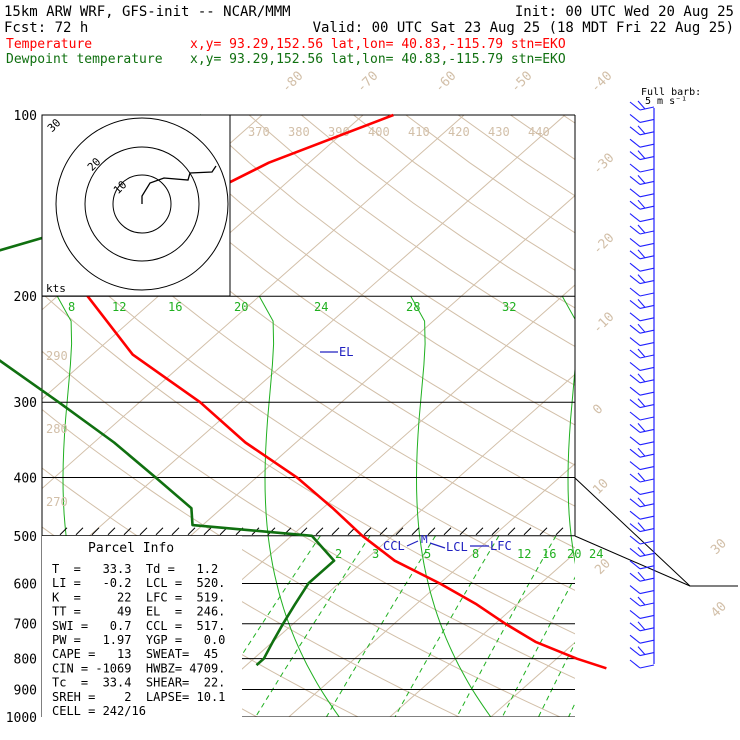 Image resolution: width=740 pixels, height=740 pixels. I want to click on theta-label: 400, so click(379, 132).